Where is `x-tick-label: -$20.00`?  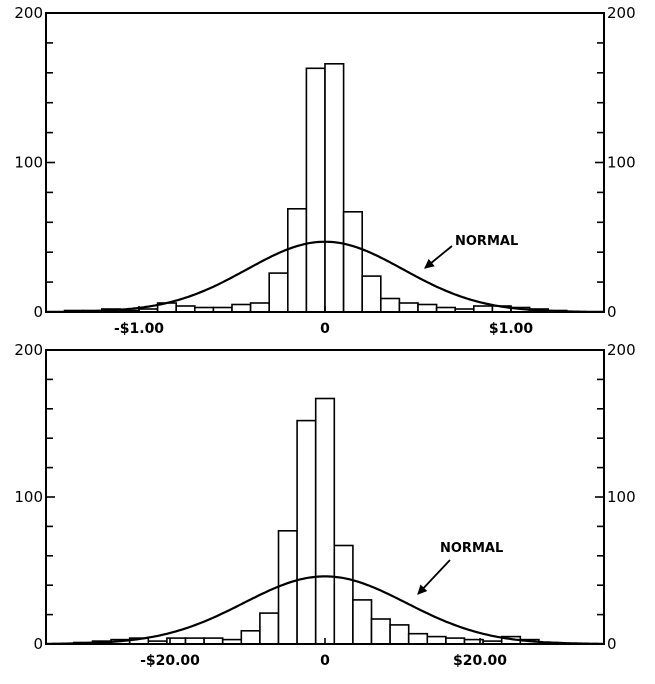 x-tick-label: -$20.00 is located at coordinates (170, 661).